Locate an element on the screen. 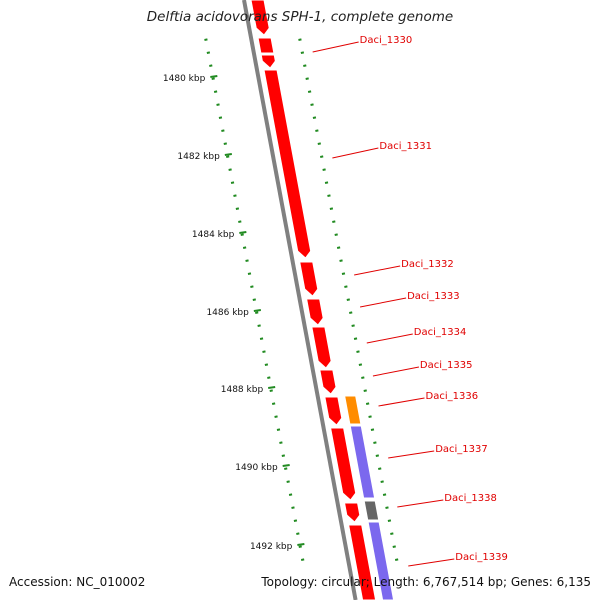  gene-label-text: Daci_1334 is located at coordinates (440, 332).